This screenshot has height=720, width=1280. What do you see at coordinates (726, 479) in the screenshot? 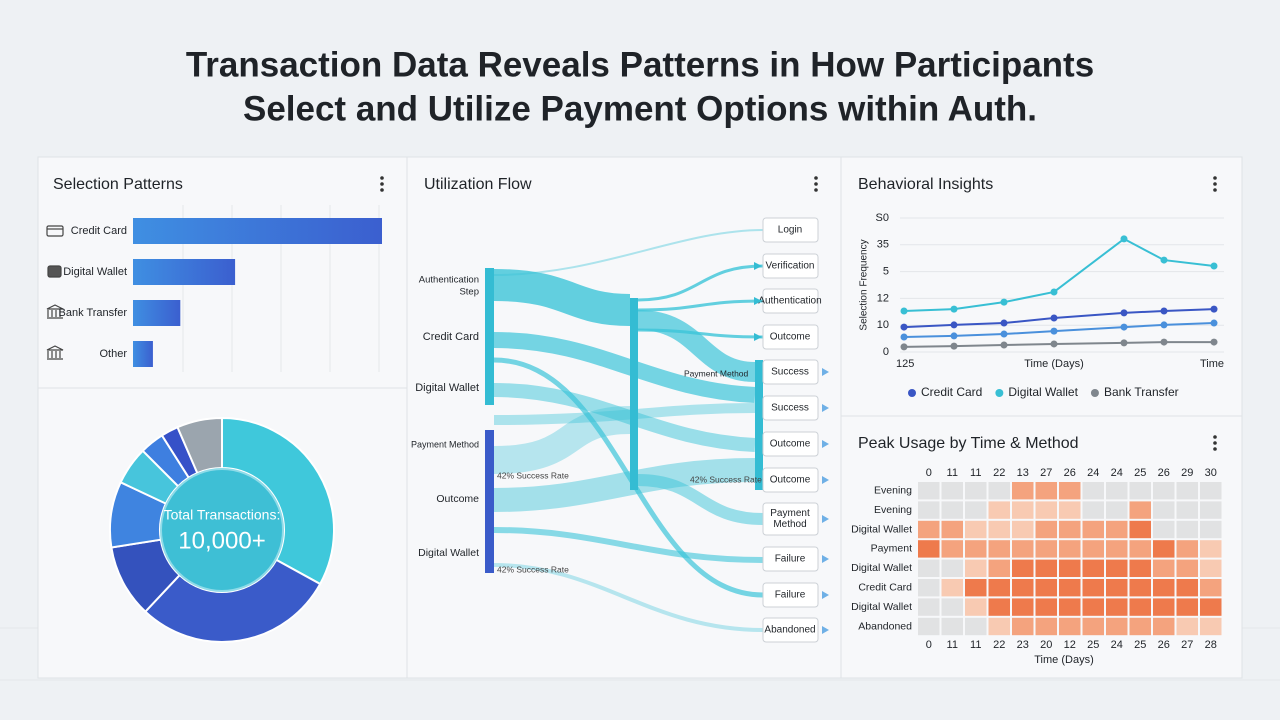
I see `annotation: 42% Success Rate` at bounding box center [726, 479].